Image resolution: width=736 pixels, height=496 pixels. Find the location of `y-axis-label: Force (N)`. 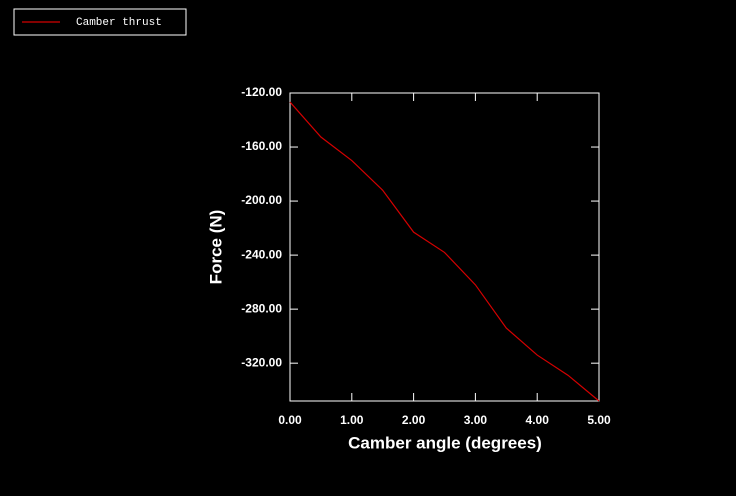

y-axis-label: Force (N) is located at coordinates (215, 247).